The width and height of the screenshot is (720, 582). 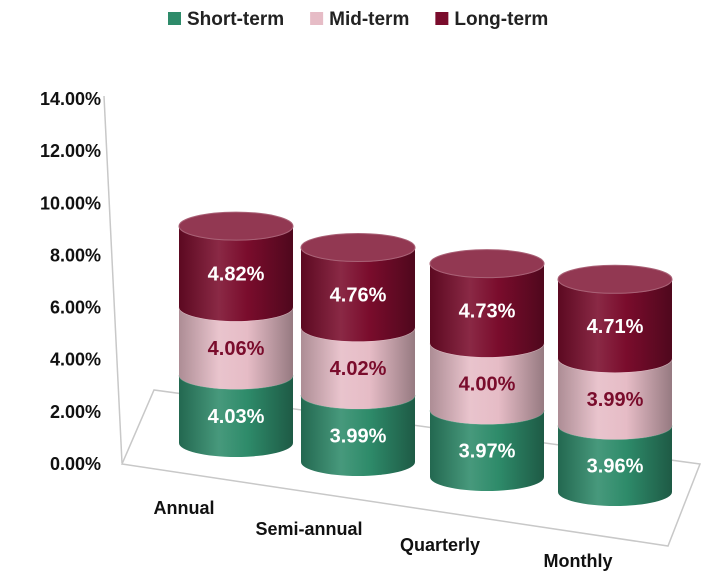 I want to click on y-tick-label: 12.00%, so click(x=70, y=151).